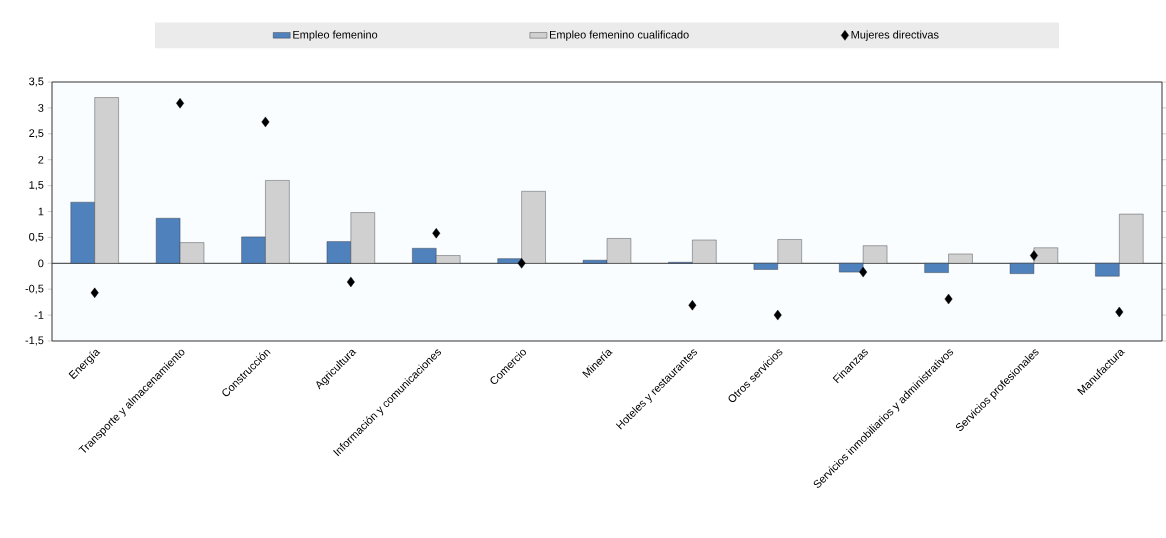 This screenshot has height=538, width=1166. I want to click on y-tick-label: 3,5, so click(36, 82).